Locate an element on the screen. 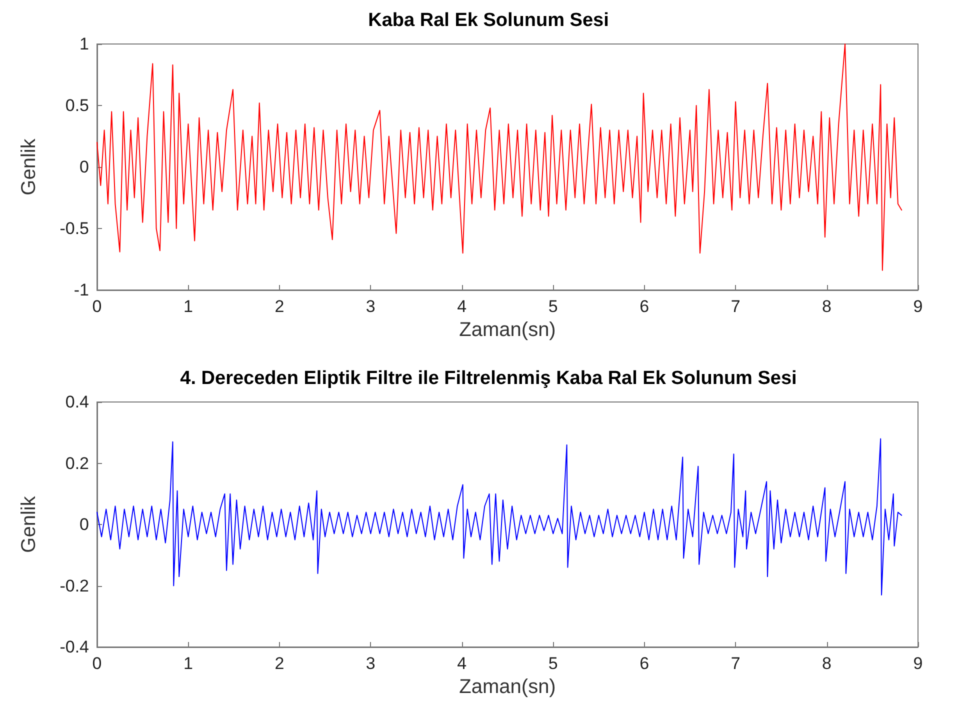 Image resolution: width=977 pixels, height=720 pixels. y-tick-label: -0.2 is located at coordinates (74, 586).